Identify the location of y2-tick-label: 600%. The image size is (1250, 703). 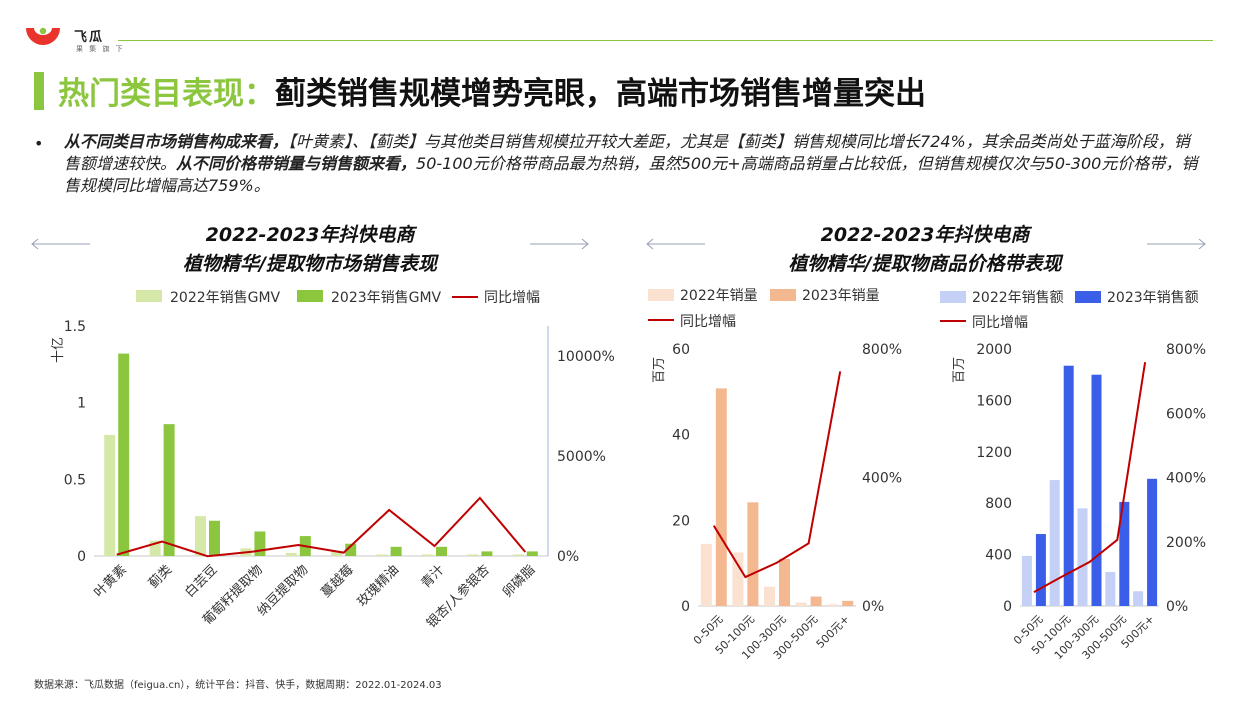
(1186, 414).